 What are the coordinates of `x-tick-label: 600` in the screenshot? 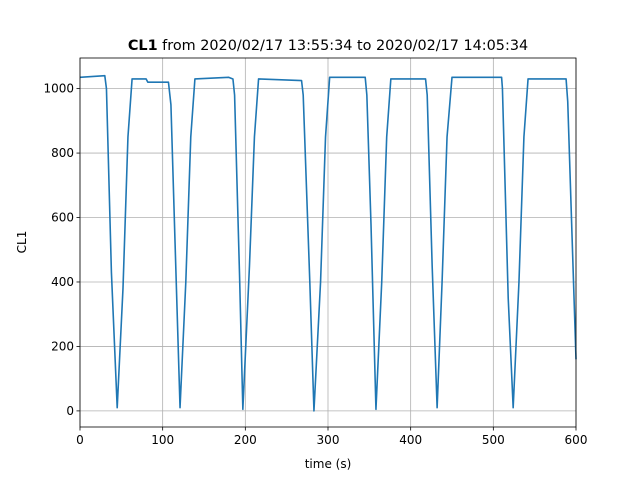 It's located at (576, 440).